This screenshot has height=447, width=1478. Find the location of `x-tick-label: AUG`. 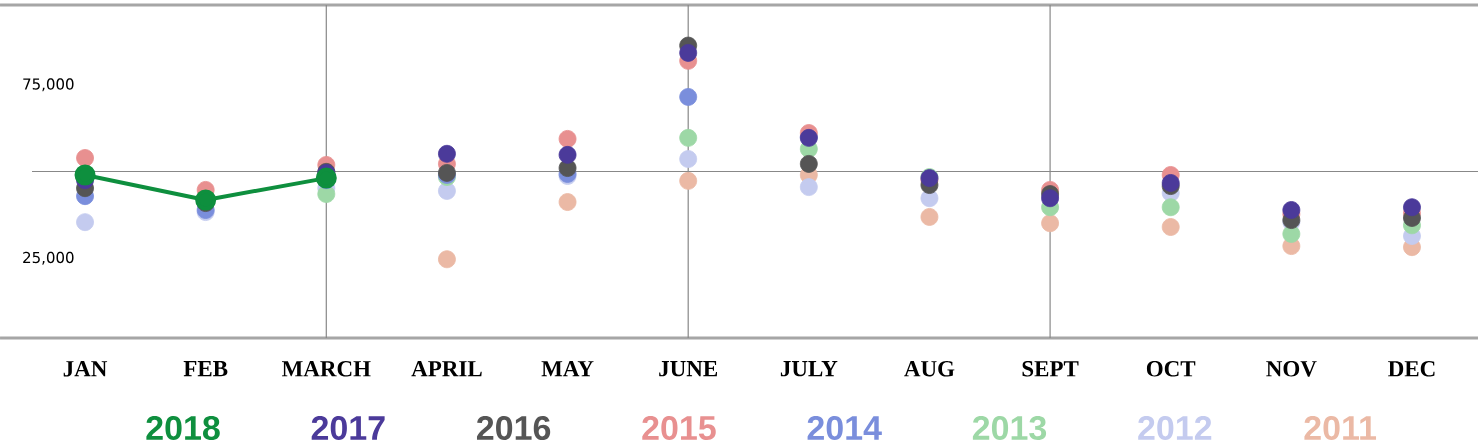

x-tick-label: AUG is located at coordinates (929, 369).